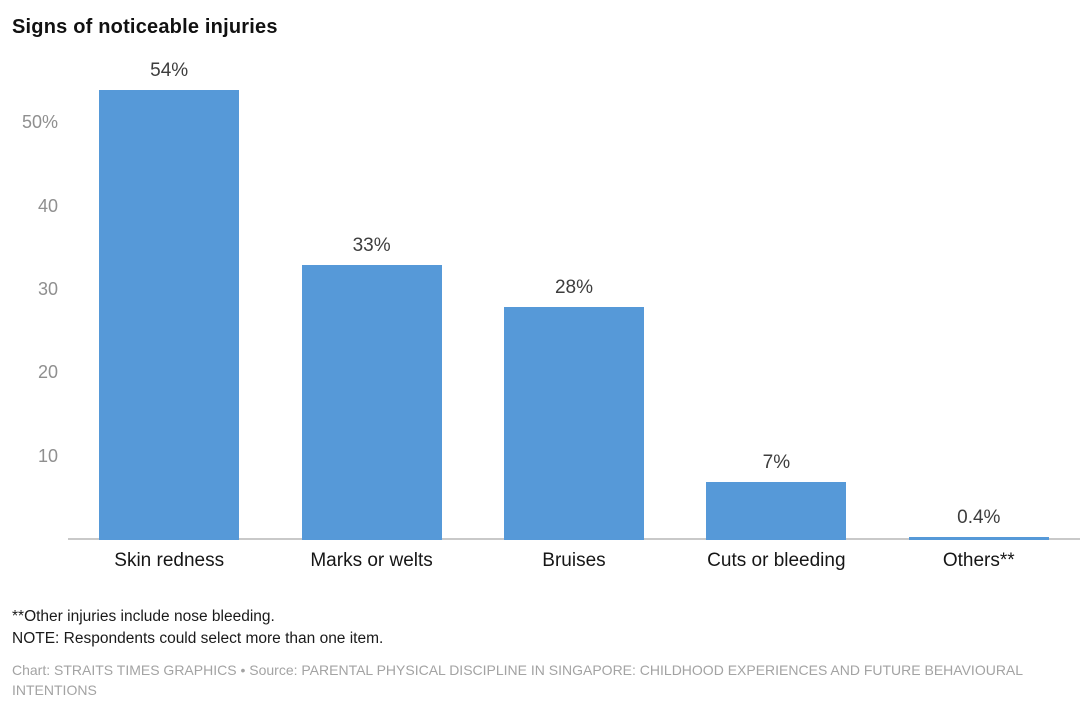 This screenshot has height=717, width=1092. I want to click on bar-slot: 54%, so click(169, 300).